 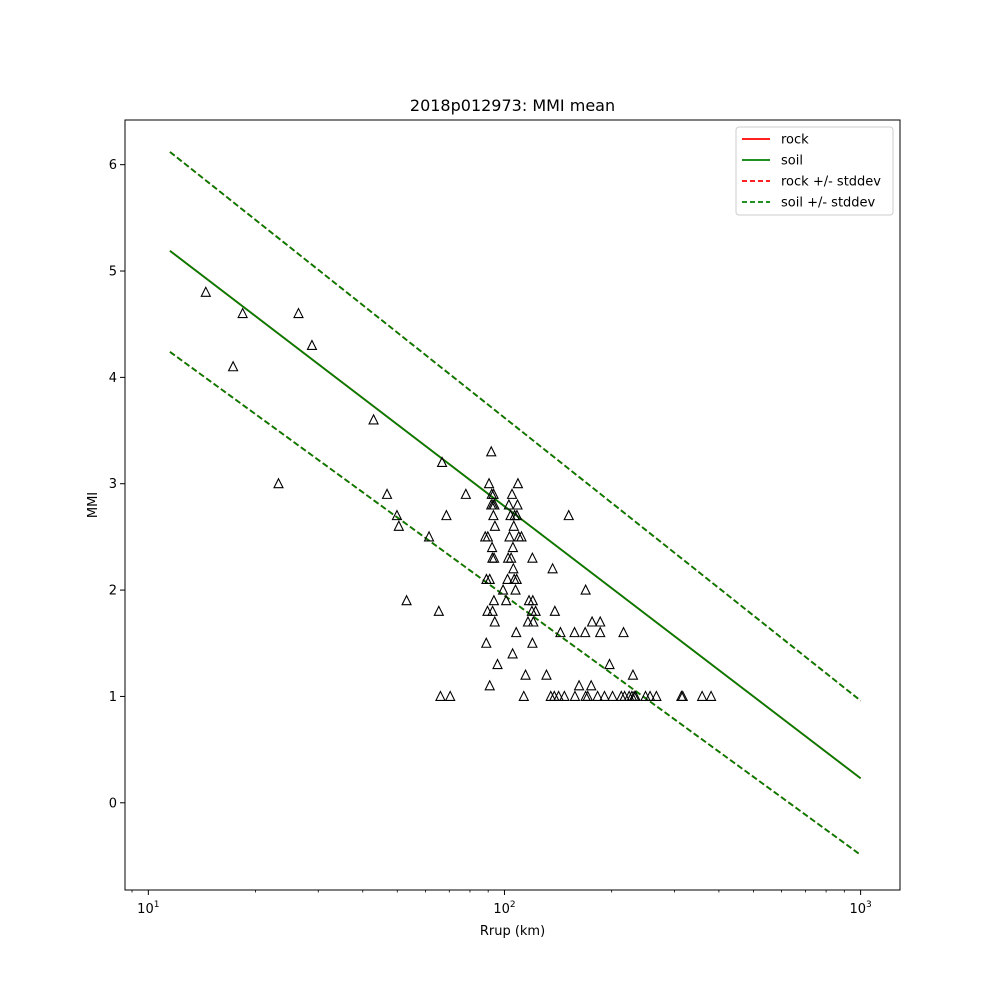 What do you see at coordinates (113, 165) in the screenshot?
I see `y-tick-label: 6` at bounding box center [113, 165].